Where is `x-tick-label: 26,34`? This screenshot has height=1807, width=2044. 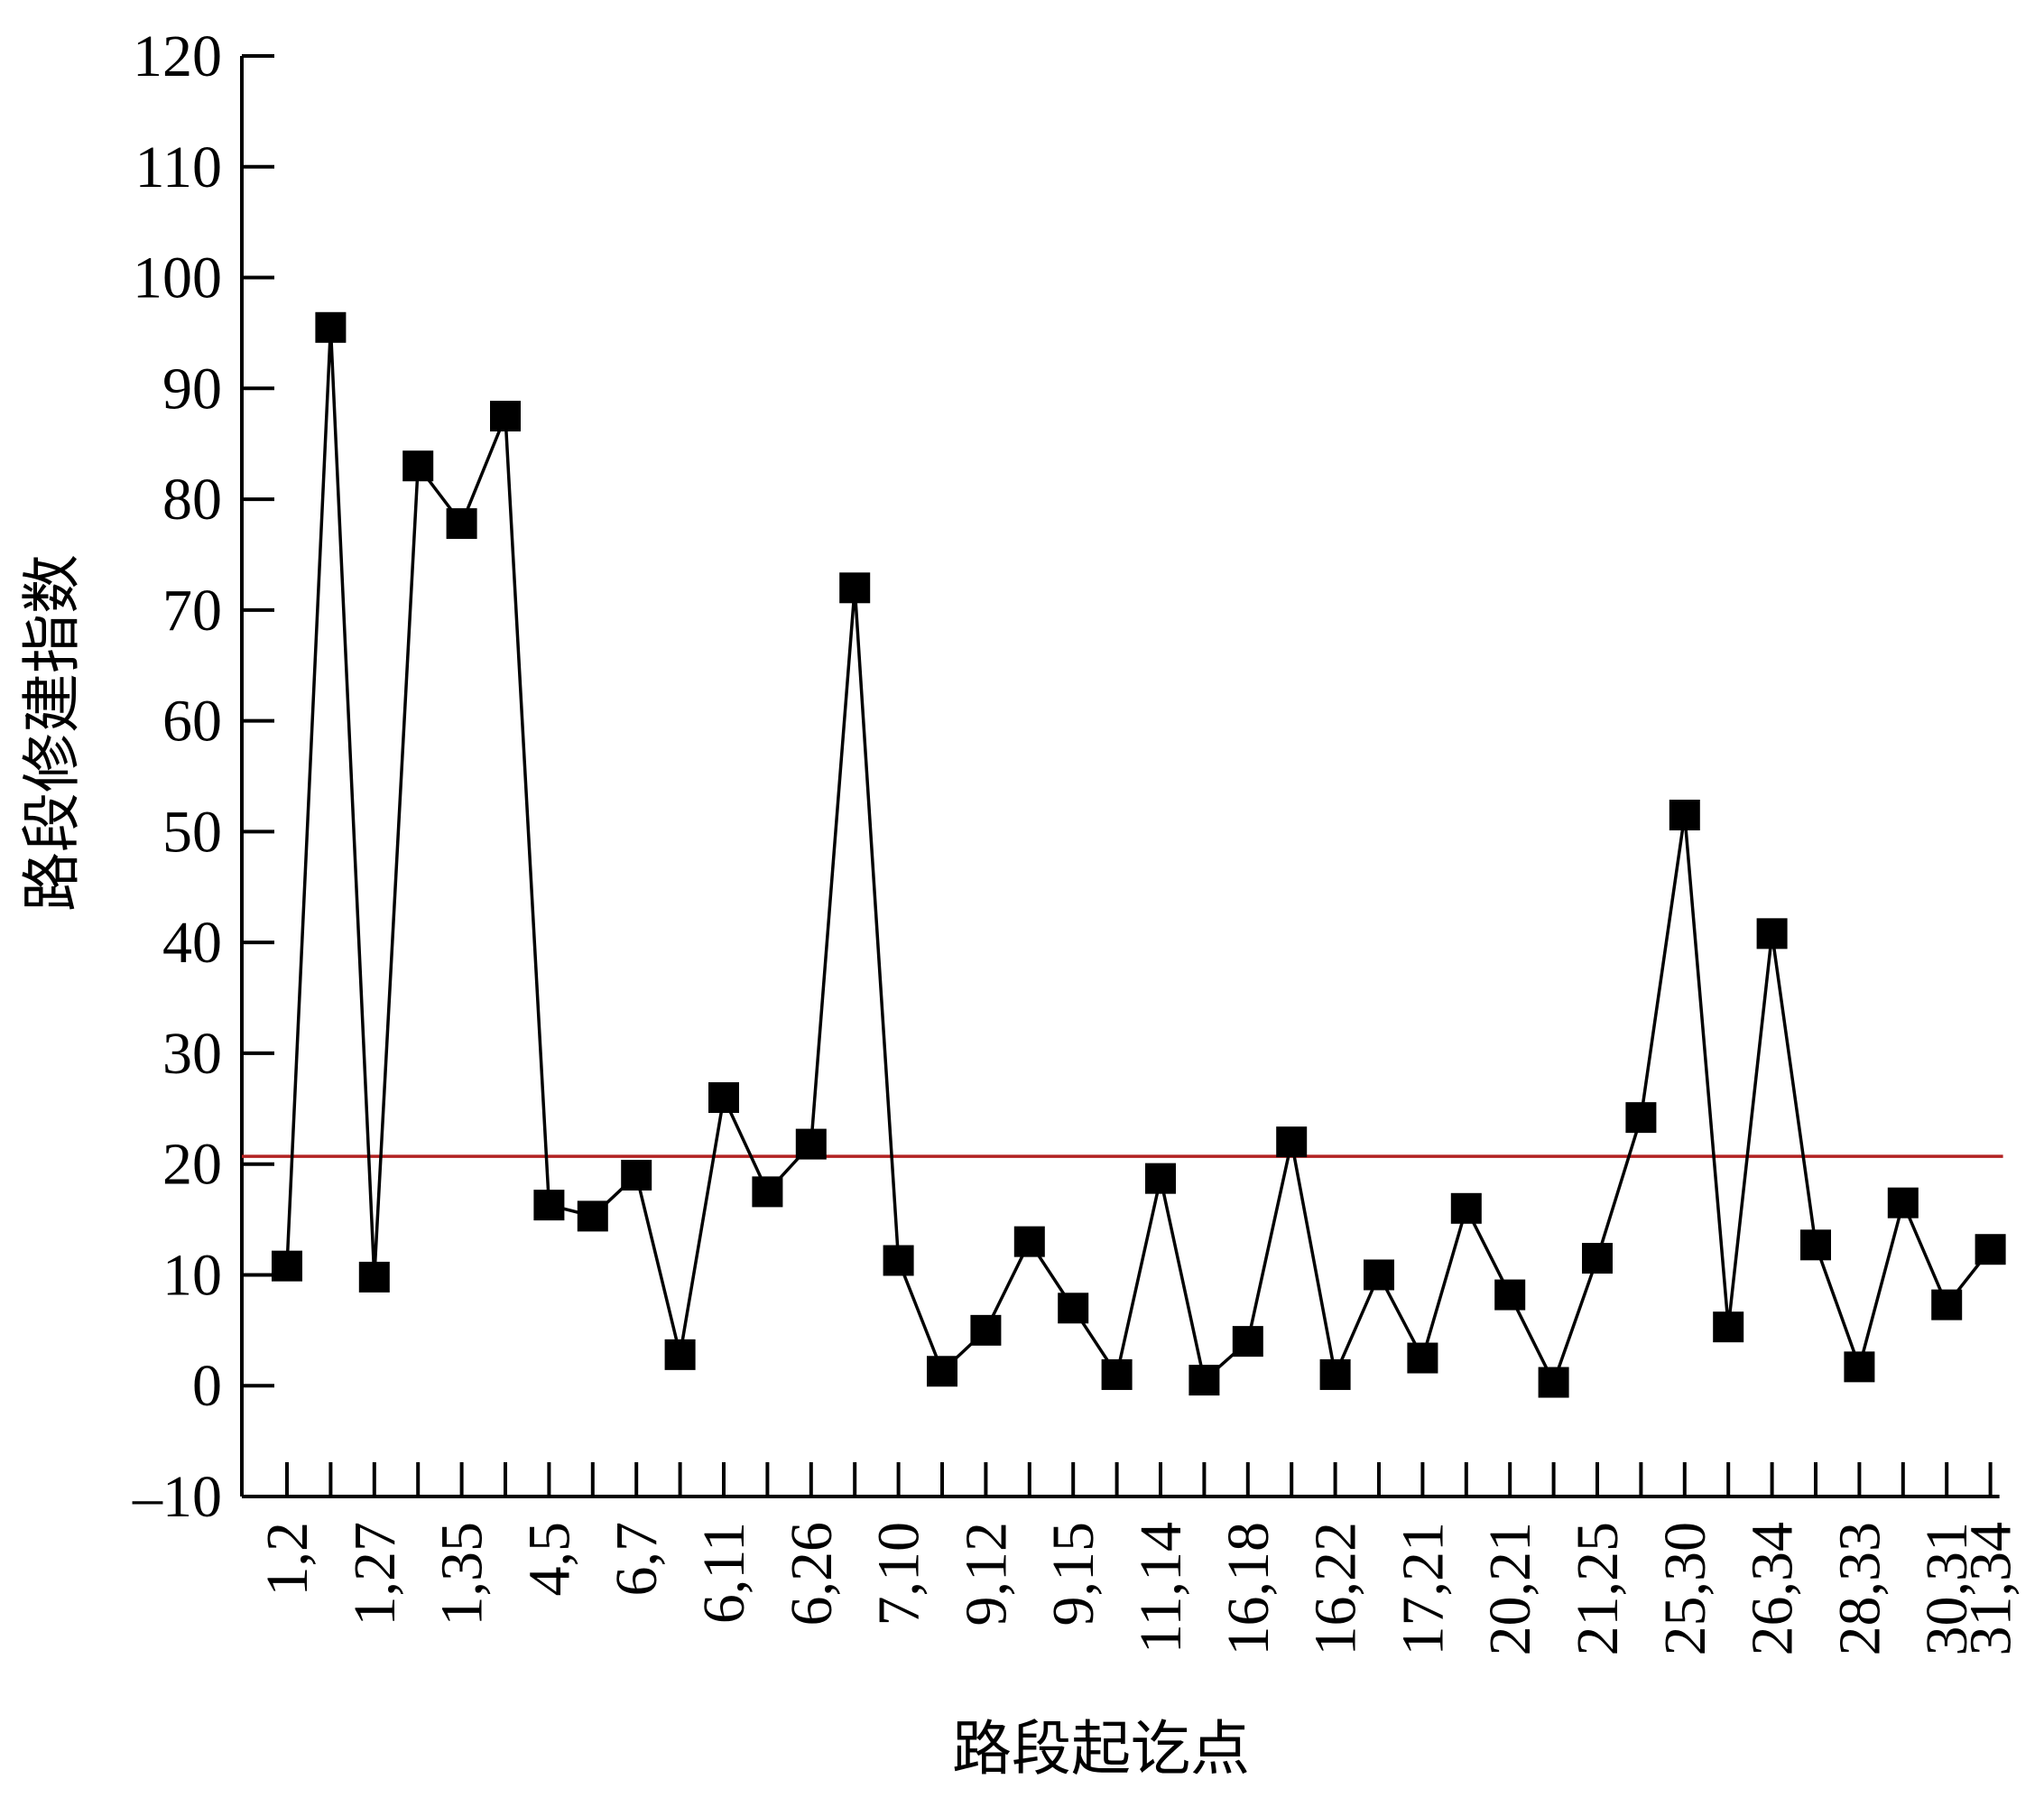
x-tick-label: 26,34 is located at coordinates (1773, 1589).